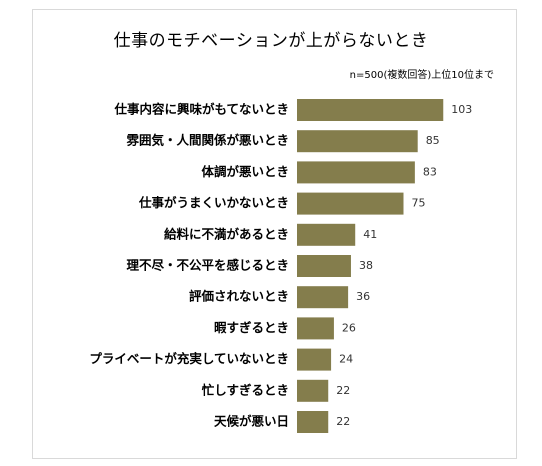  Describe the element at coordinates (207, 265) in the screenshot. I see `category-label: 理不尽・不公平を感じるとき` at that location.